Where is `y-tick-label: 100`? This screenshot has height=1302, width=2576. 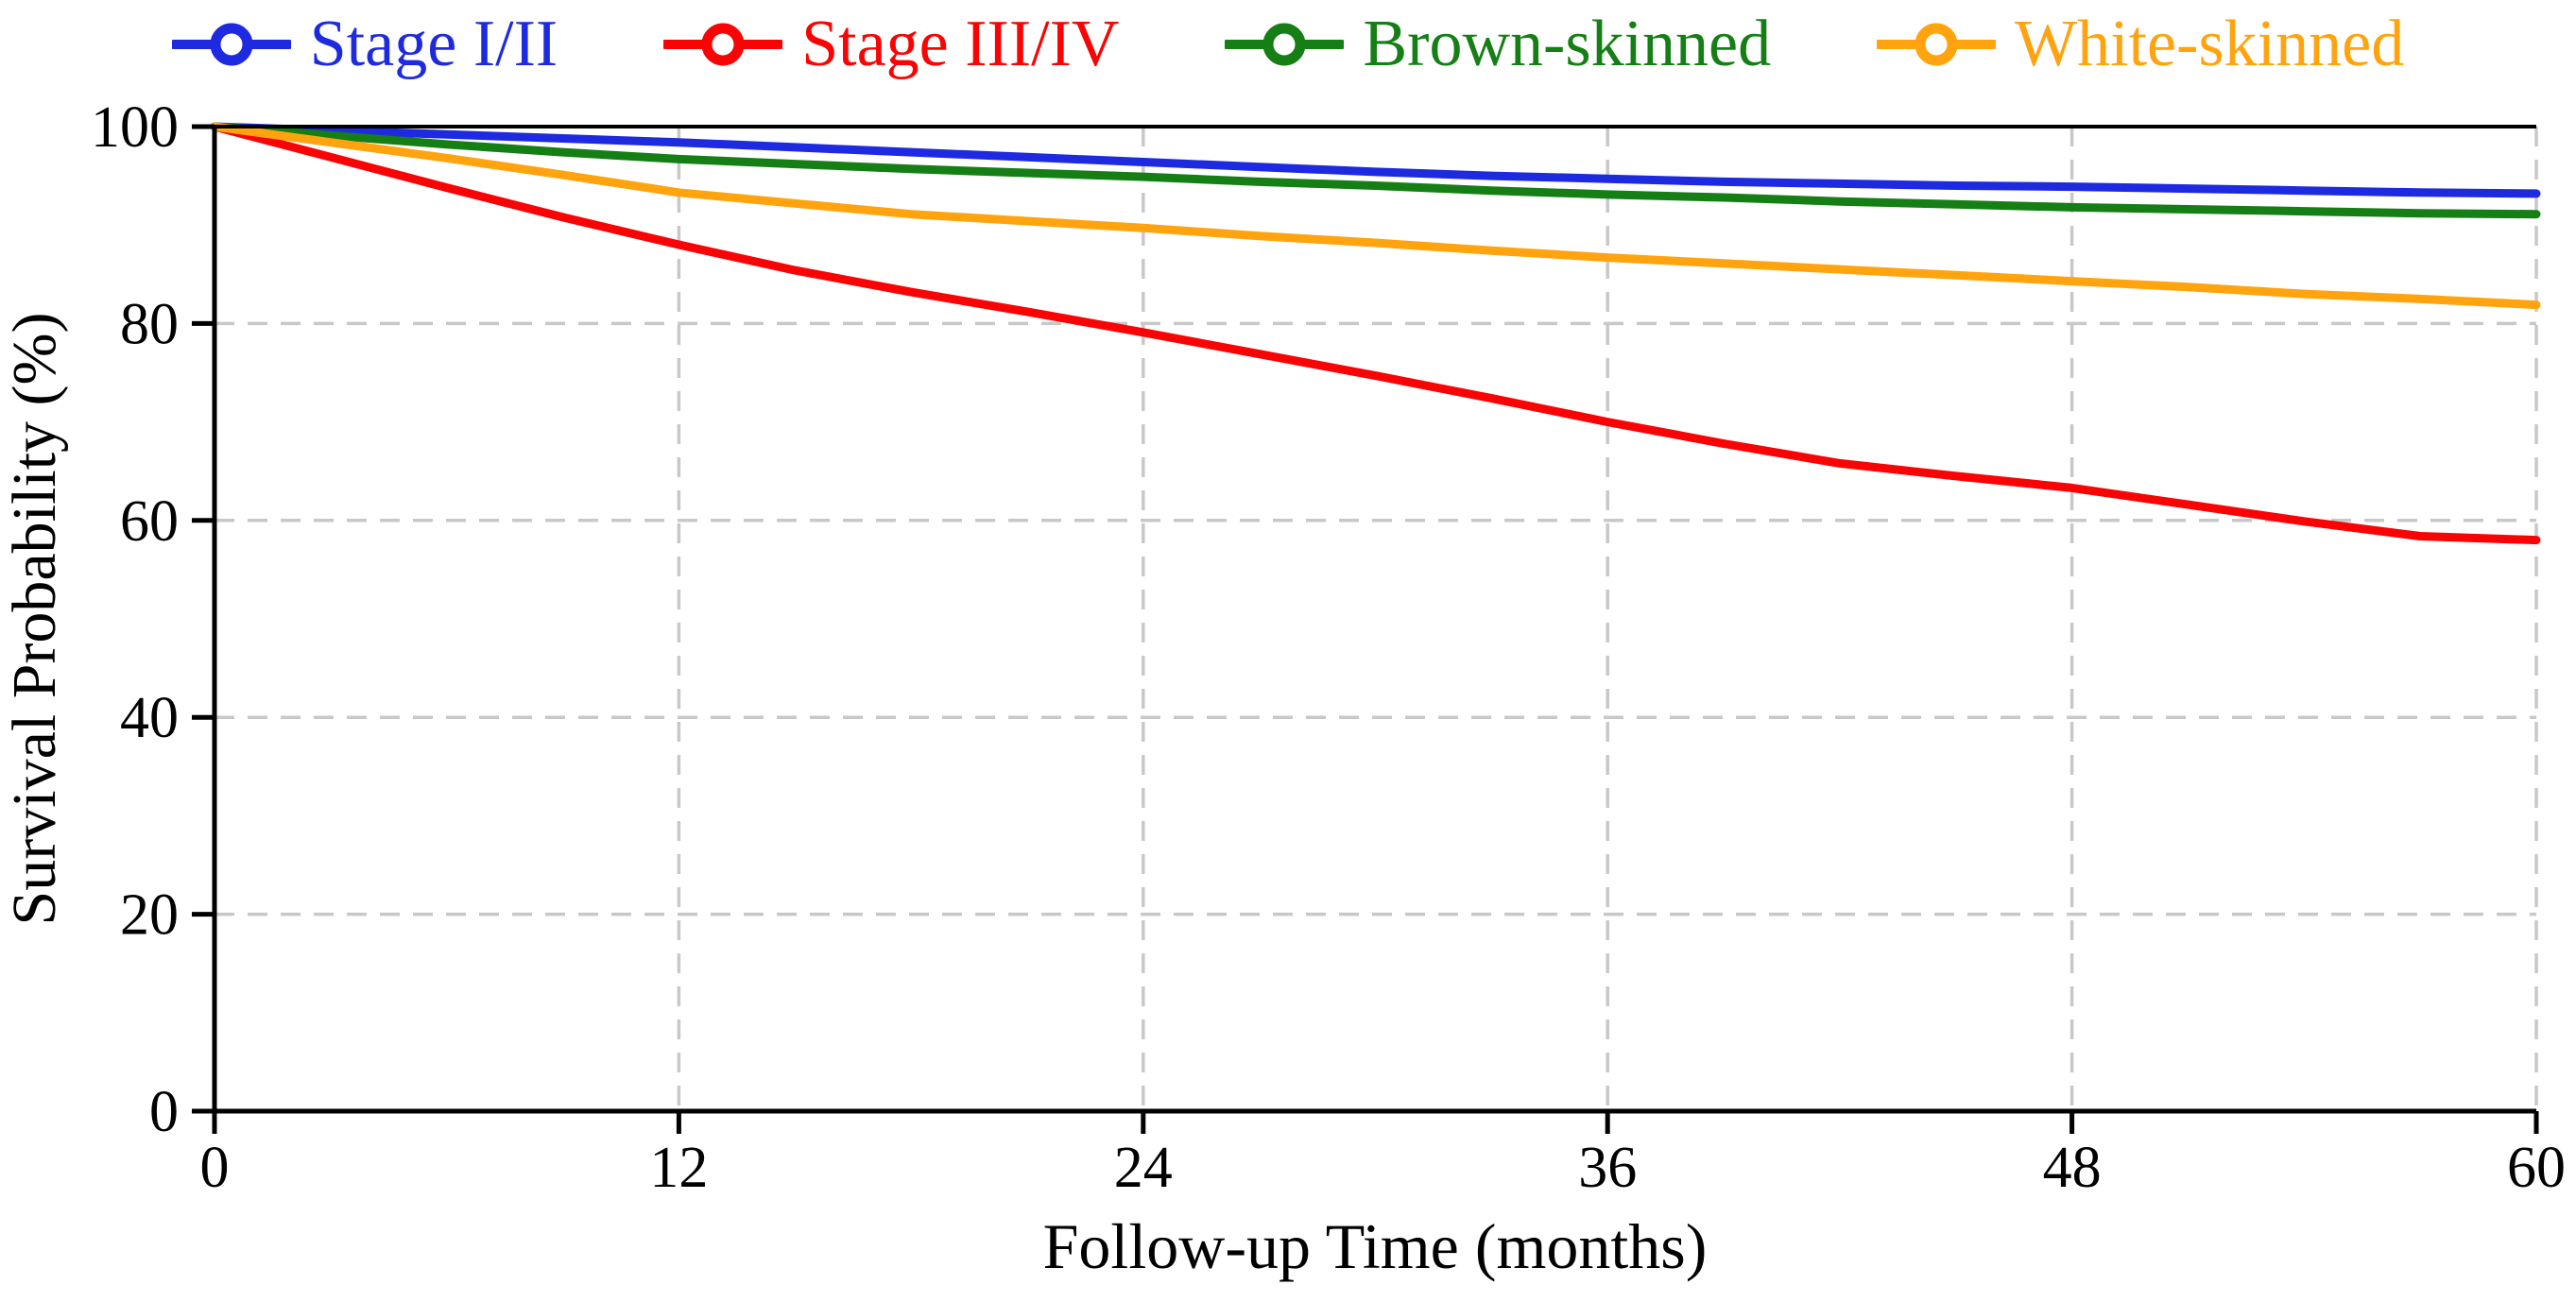 y-tick-label: 100 is located at coordinates (135, 128).